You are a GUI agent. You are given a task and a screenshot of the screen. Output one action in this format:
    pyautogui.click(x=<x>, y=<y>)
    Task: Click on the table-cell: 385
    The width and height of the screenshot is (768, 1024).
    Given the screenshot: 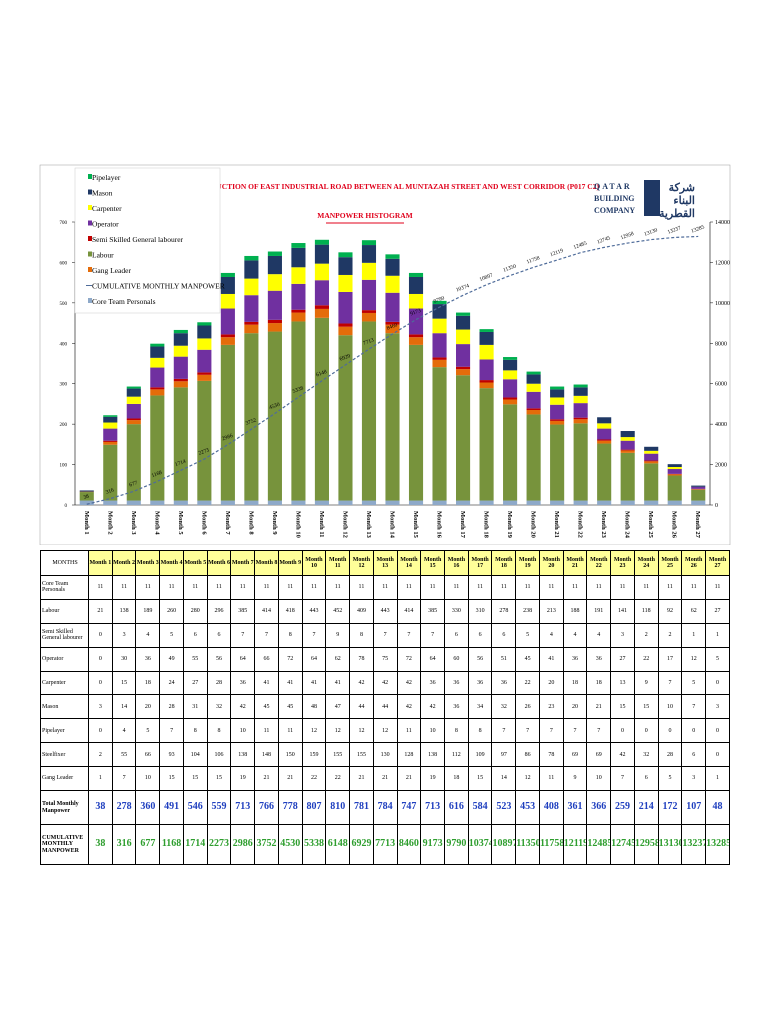 What is the action you would take?
    pyautogui.click(x=433, y=611)
    